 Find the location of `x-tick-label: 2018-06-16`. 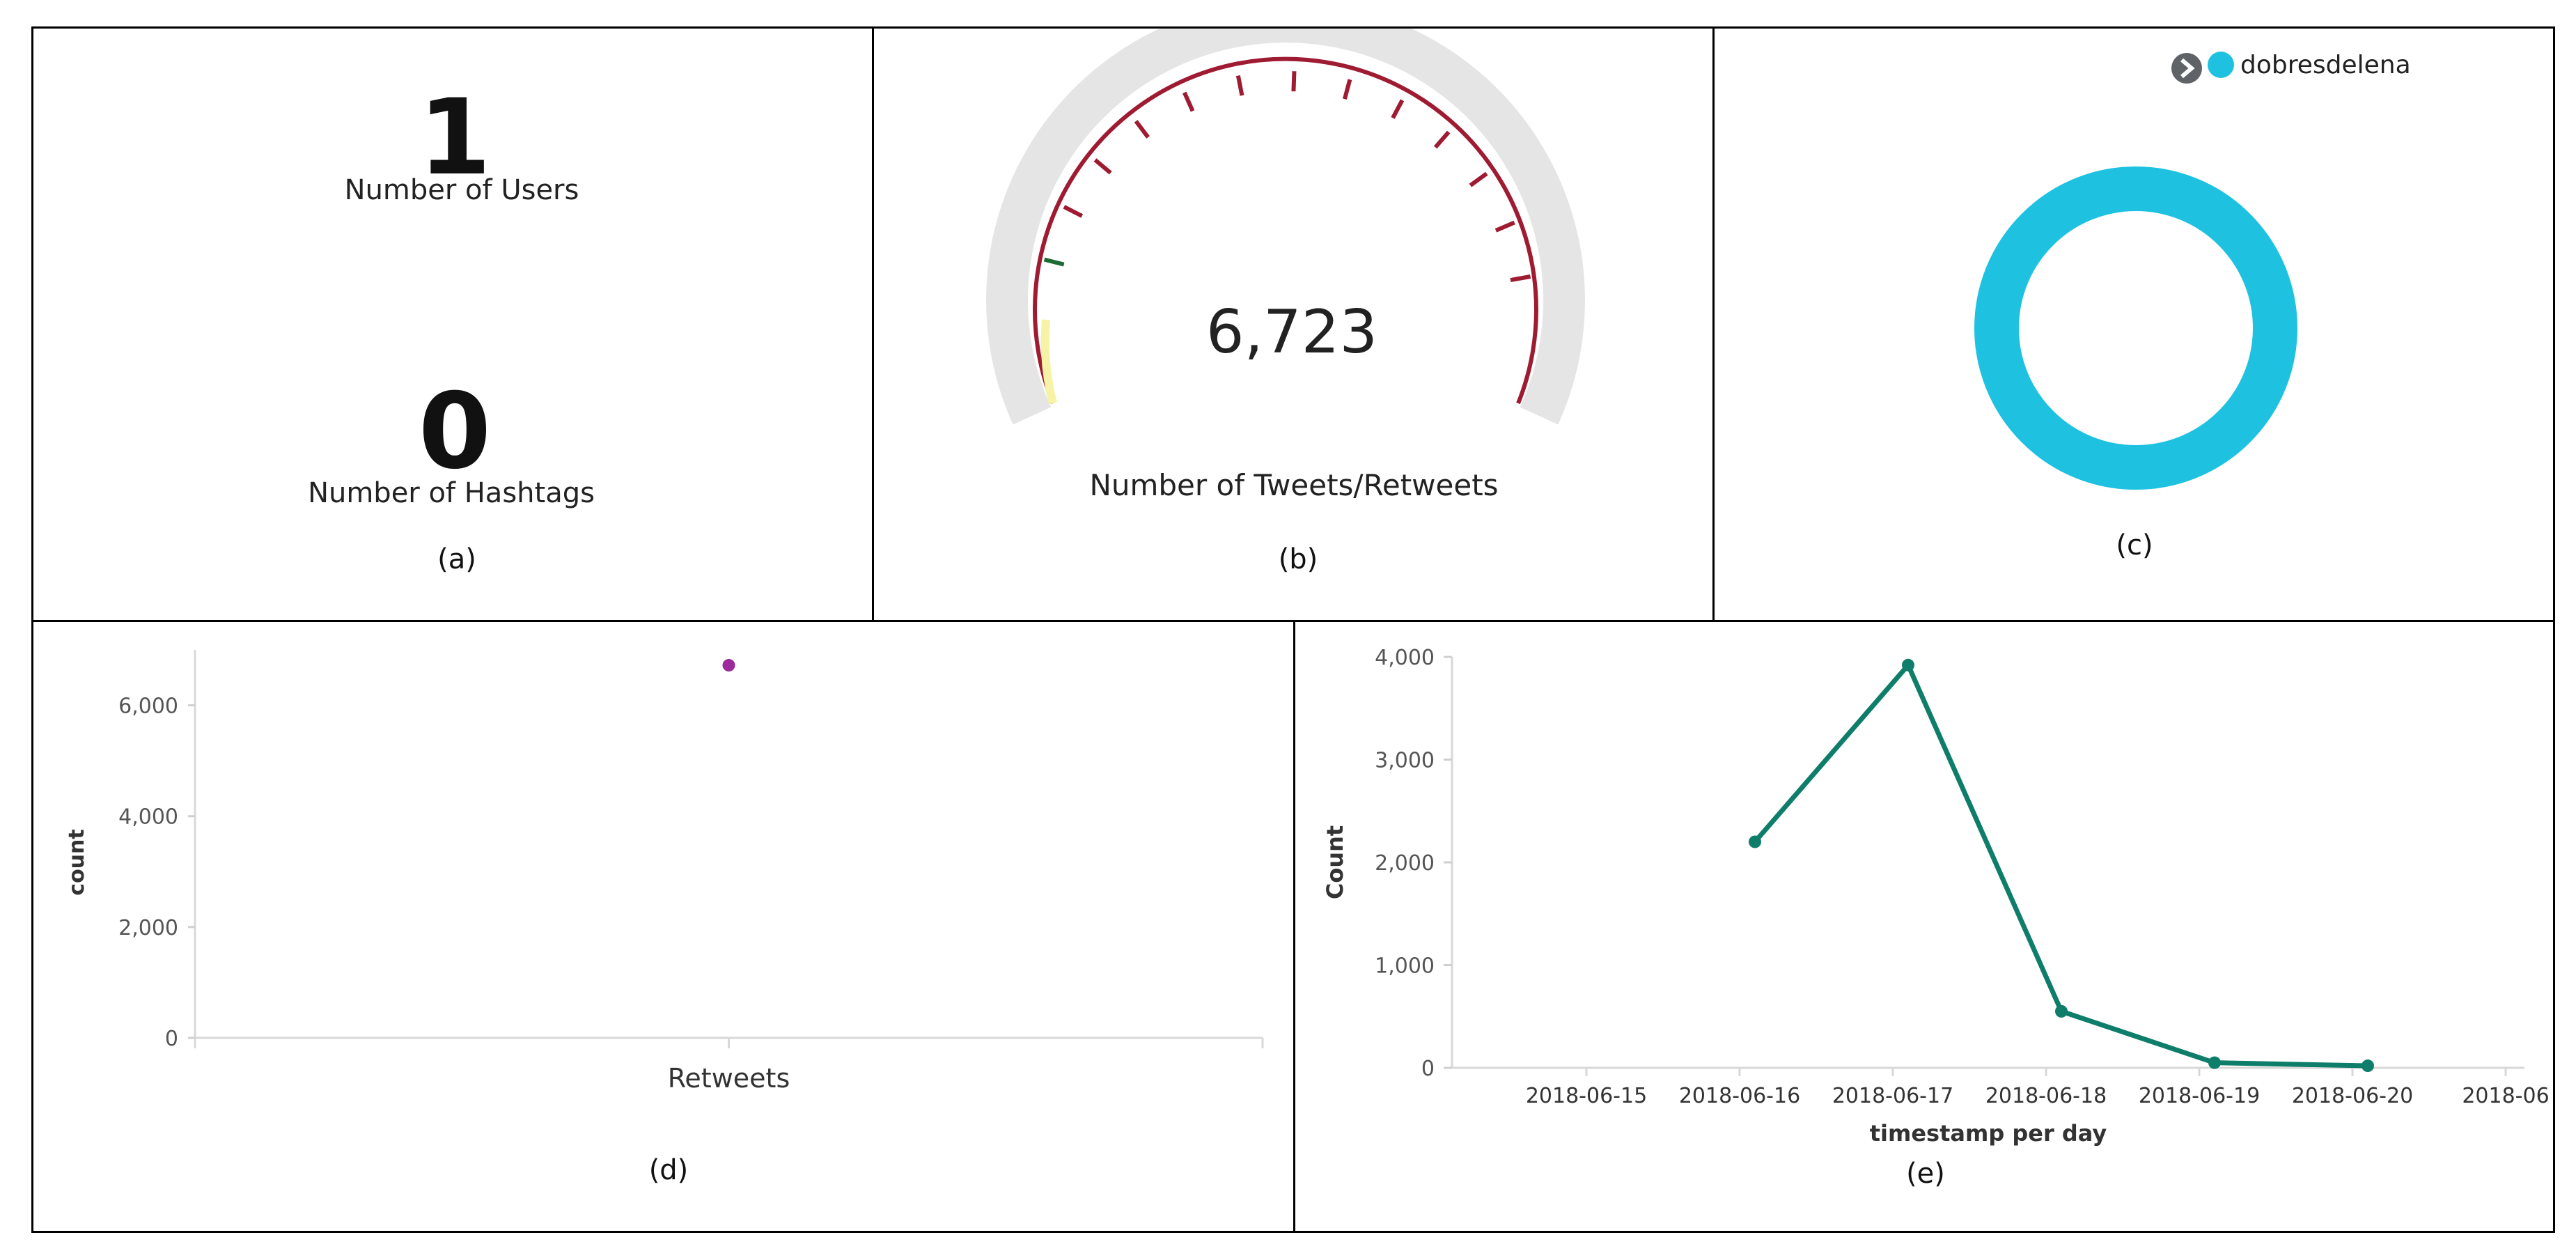

x-tick-label: 2018-06-16 is located at coordinates (1740, 1096).